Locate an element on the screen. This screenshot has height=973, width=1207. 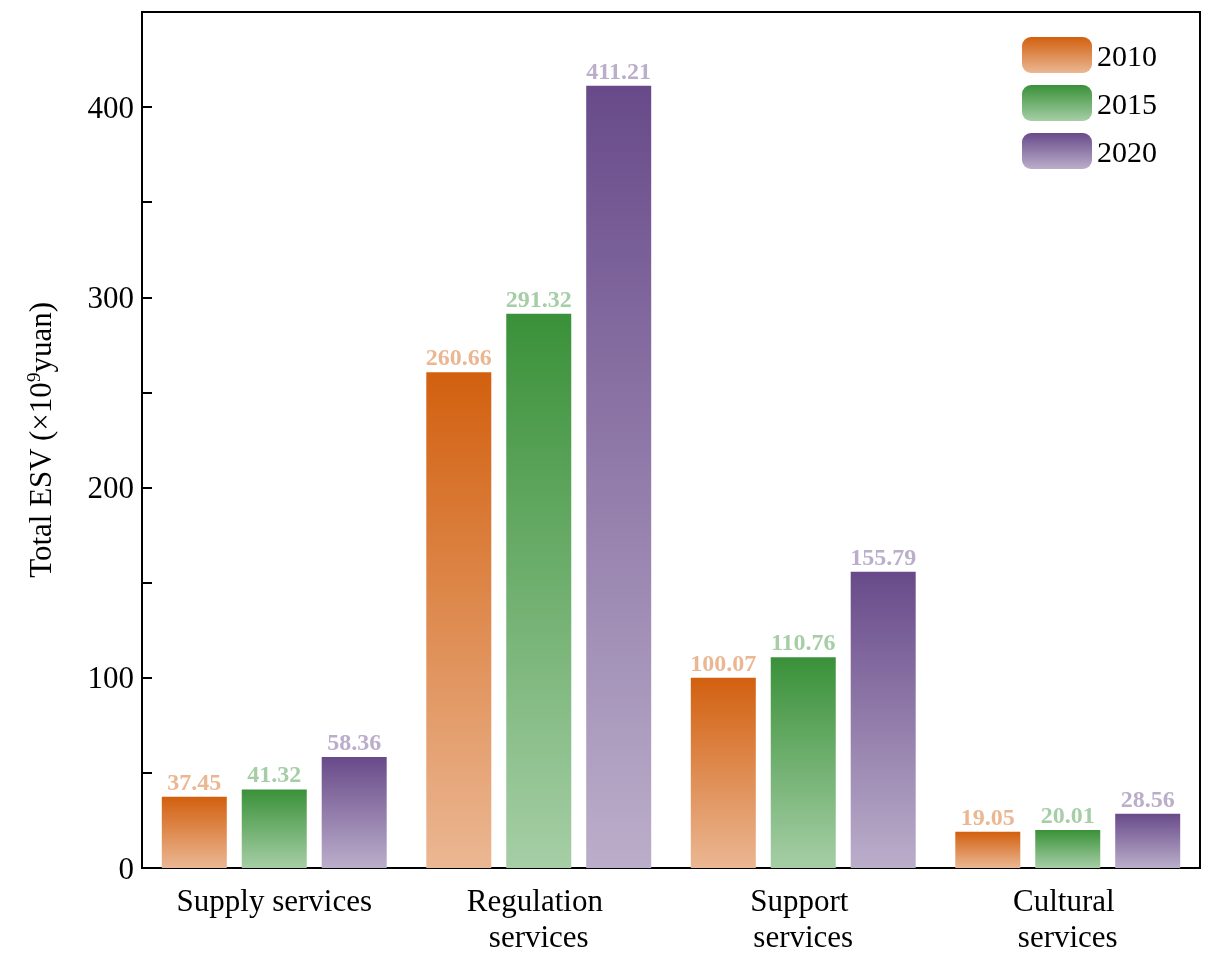
data-label: 19.05 is located at coordinates (987, 816).